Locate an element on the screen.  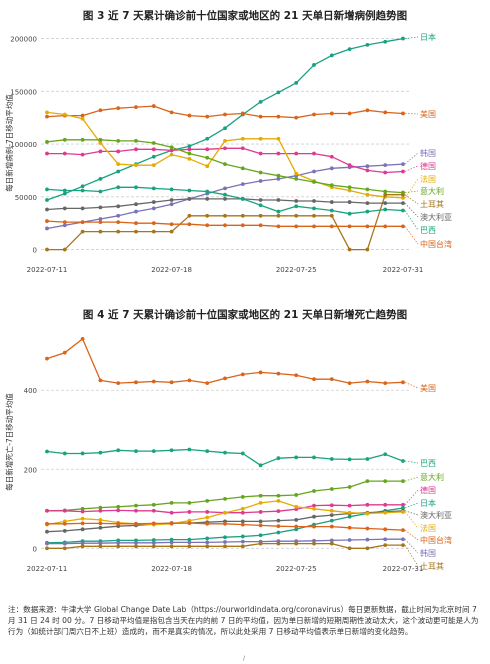
series-label: 日本 is located at coordinates (428, 503).